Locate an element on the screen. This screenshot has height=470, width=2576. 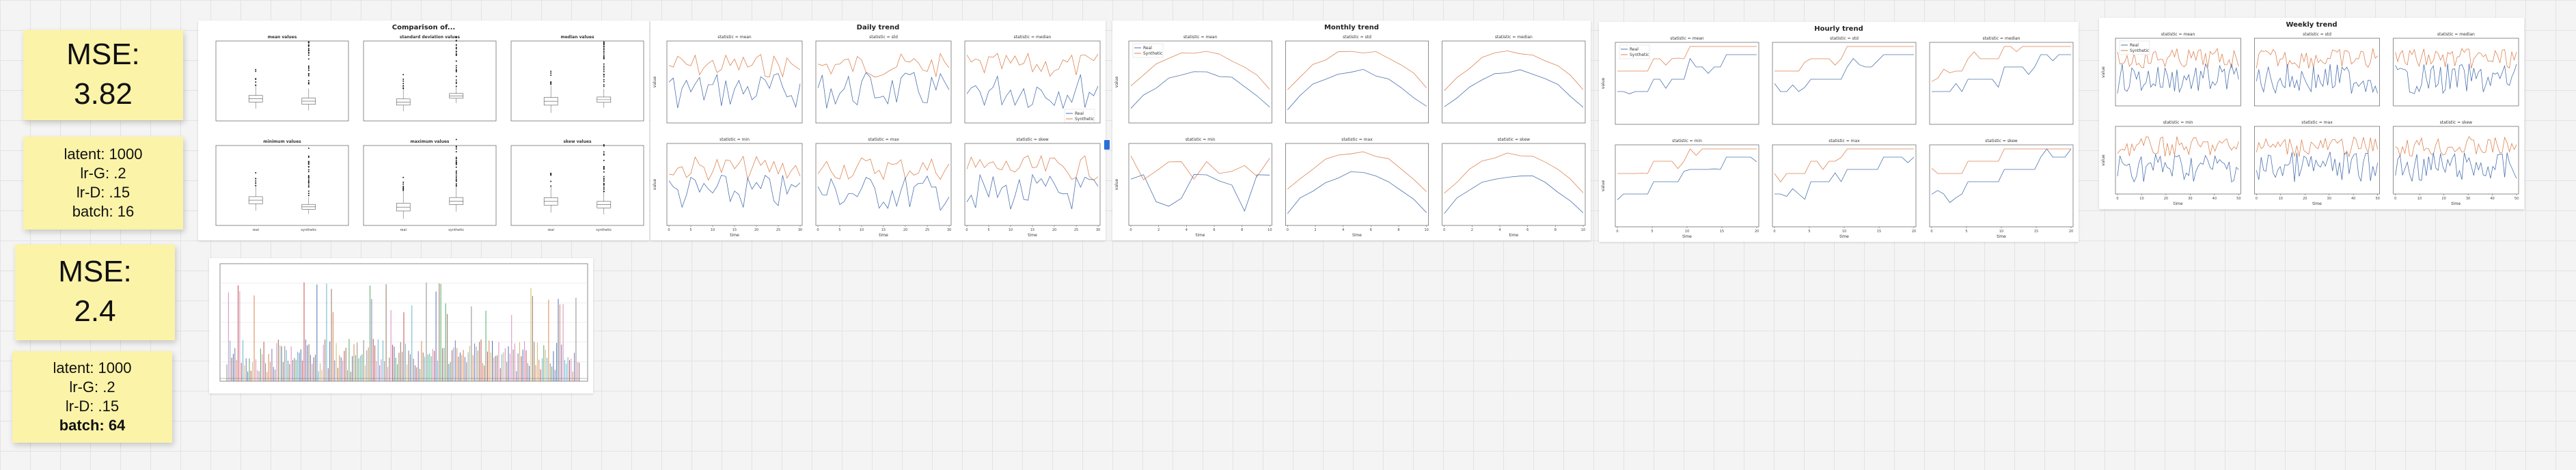
subplot-title: statistic = skew is located at coordinates (1514, 139).